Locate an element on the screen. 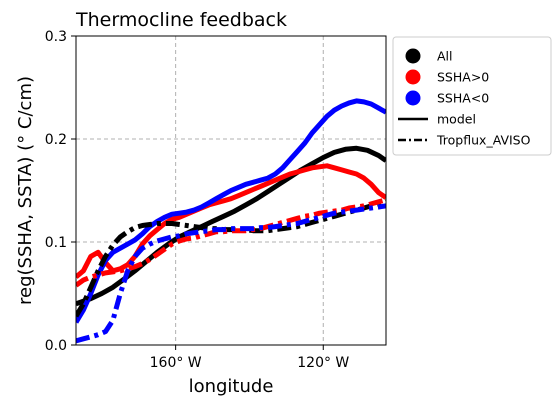  legend-label: All is located at coordinates (445, 56).